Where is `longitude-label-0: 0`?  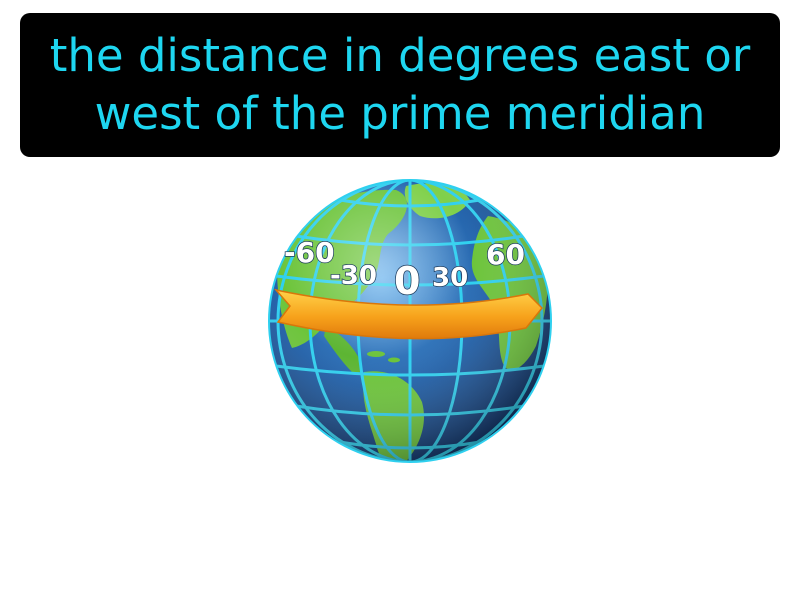 longitude-label-0: 0 is located at coordinates (407, 281).